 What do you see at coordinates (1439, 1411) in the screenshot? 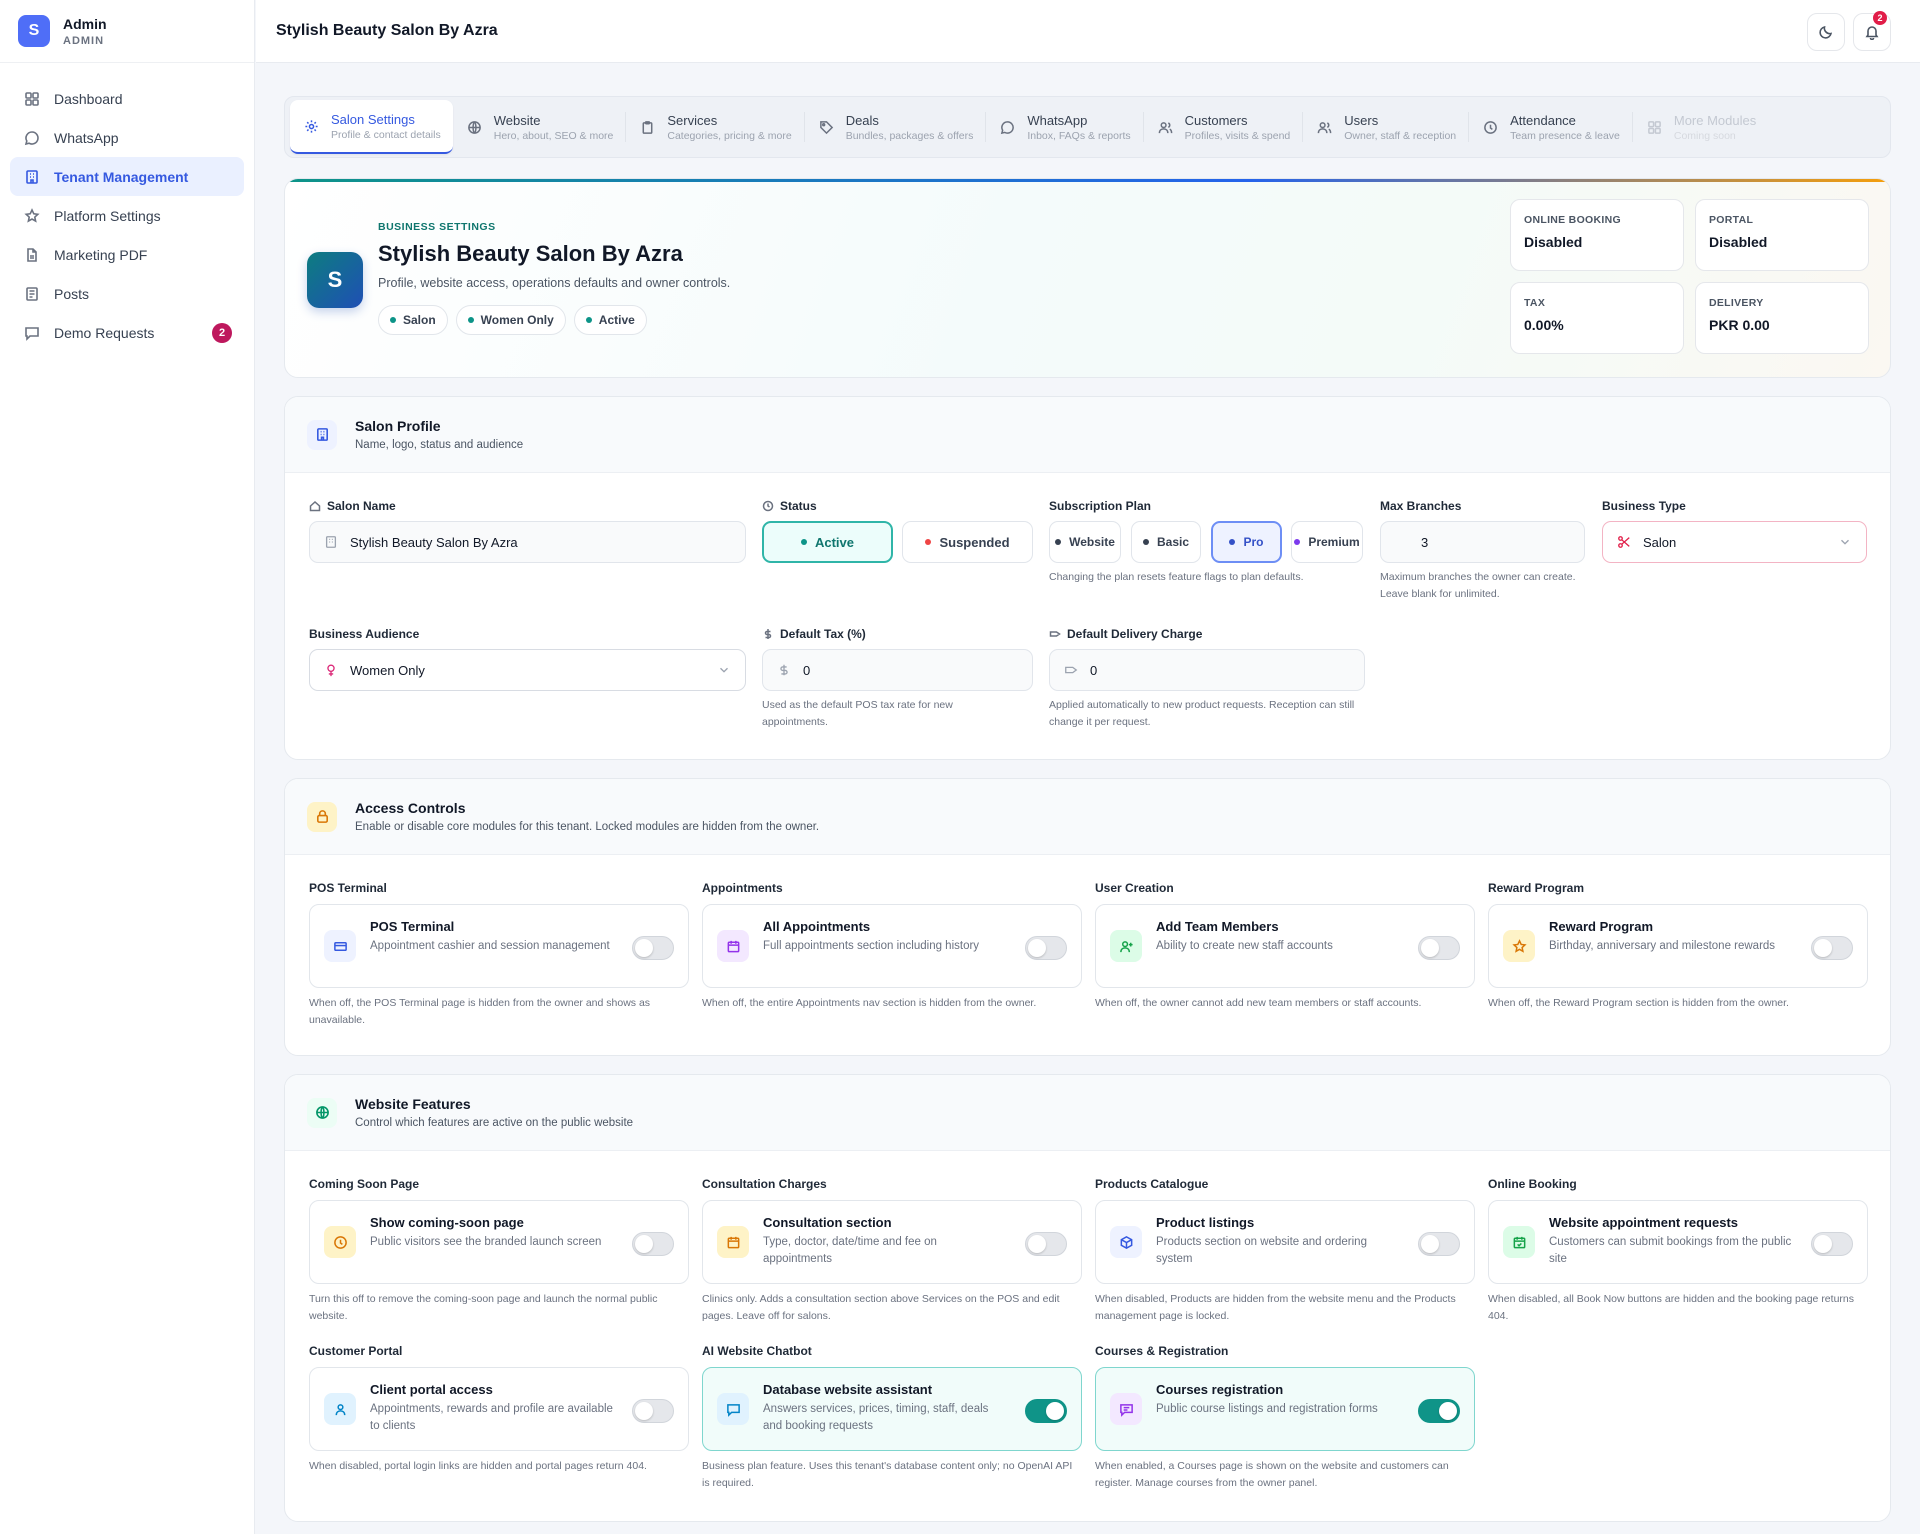
I see `courses-toggle` at bounding box center [1439, 1411].